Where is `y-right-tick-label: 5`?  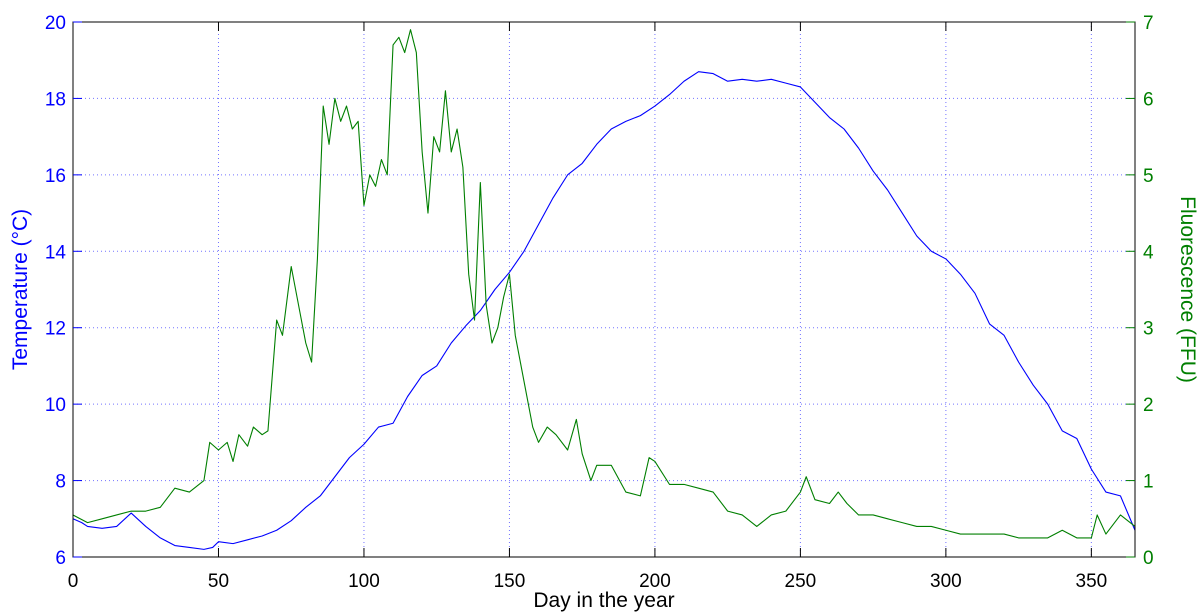
y-right-tick-label: 5 is located at coordinates (1148, 176).